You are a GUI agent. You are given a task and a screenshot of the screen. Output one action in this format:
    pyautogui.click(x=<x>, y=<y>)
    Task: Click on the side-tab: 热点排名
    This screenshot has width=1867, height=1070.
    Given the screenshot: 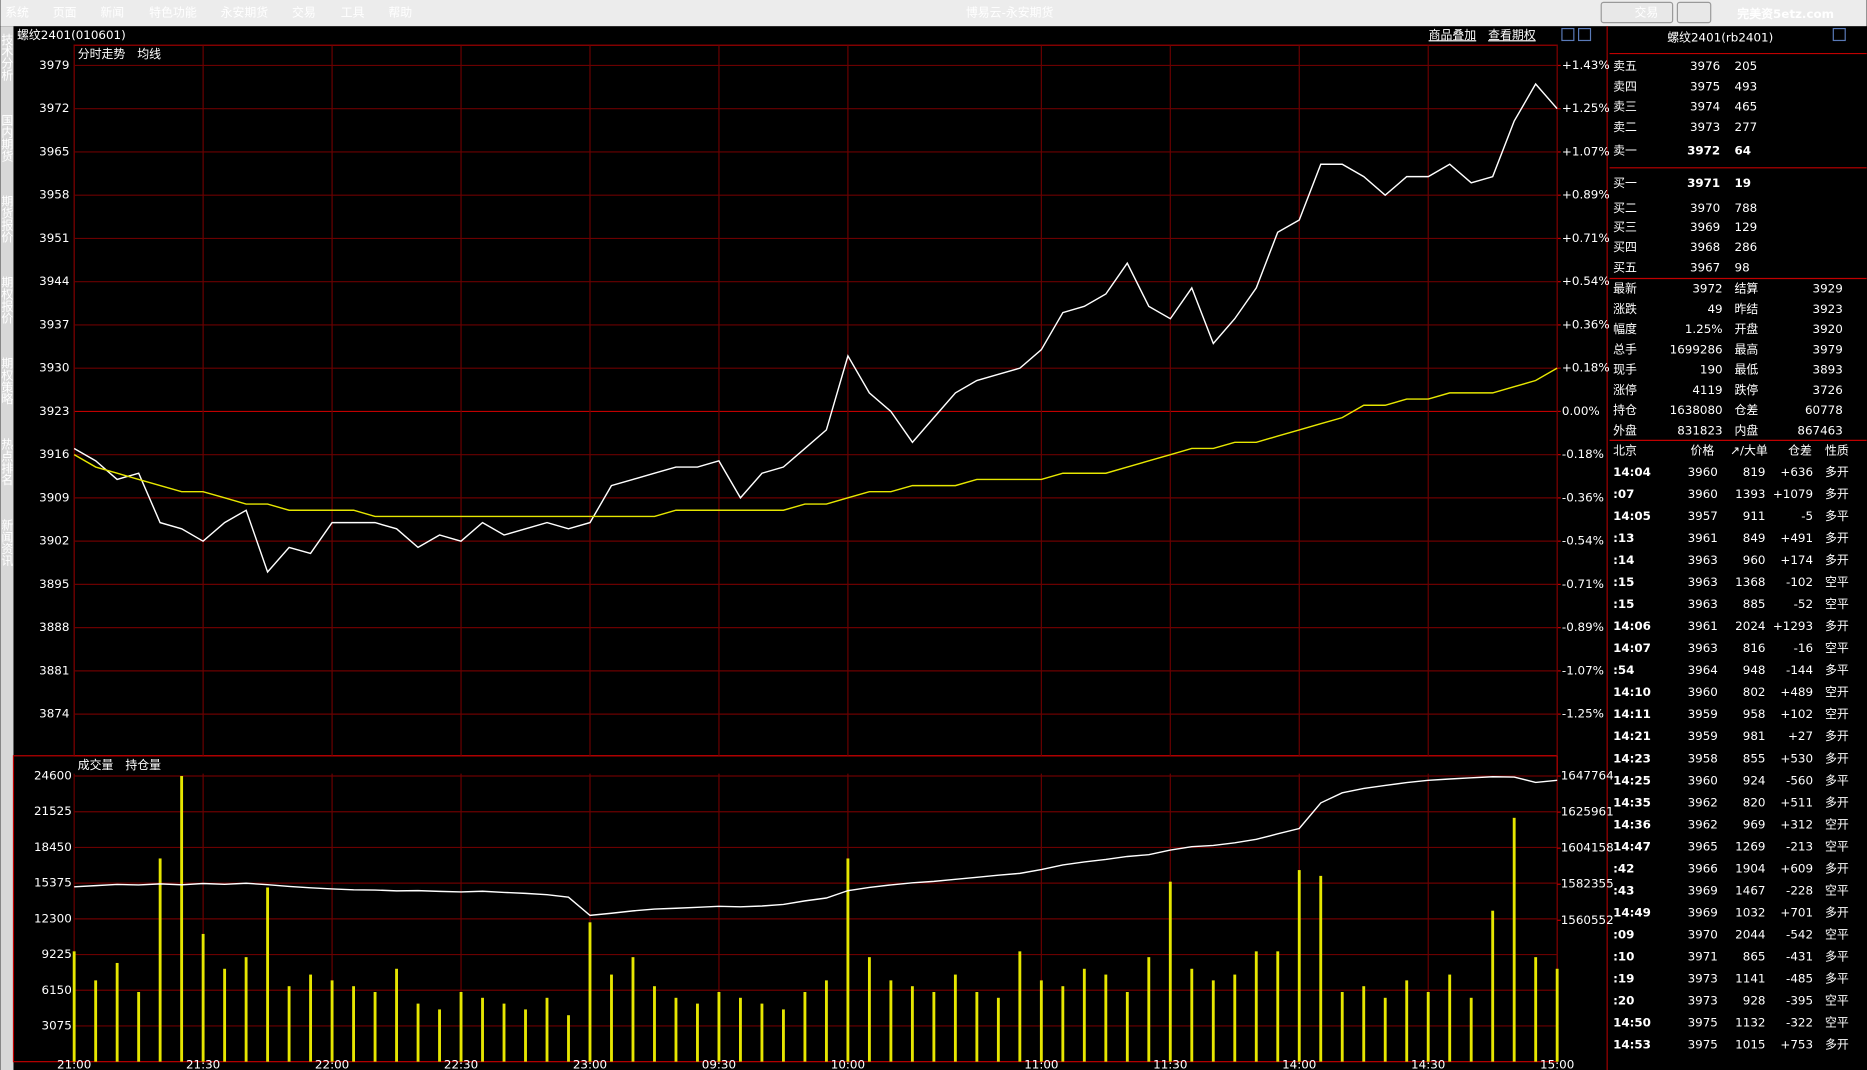 What is the action you would take?
    pyautogui.click(x=7, y=462)
    